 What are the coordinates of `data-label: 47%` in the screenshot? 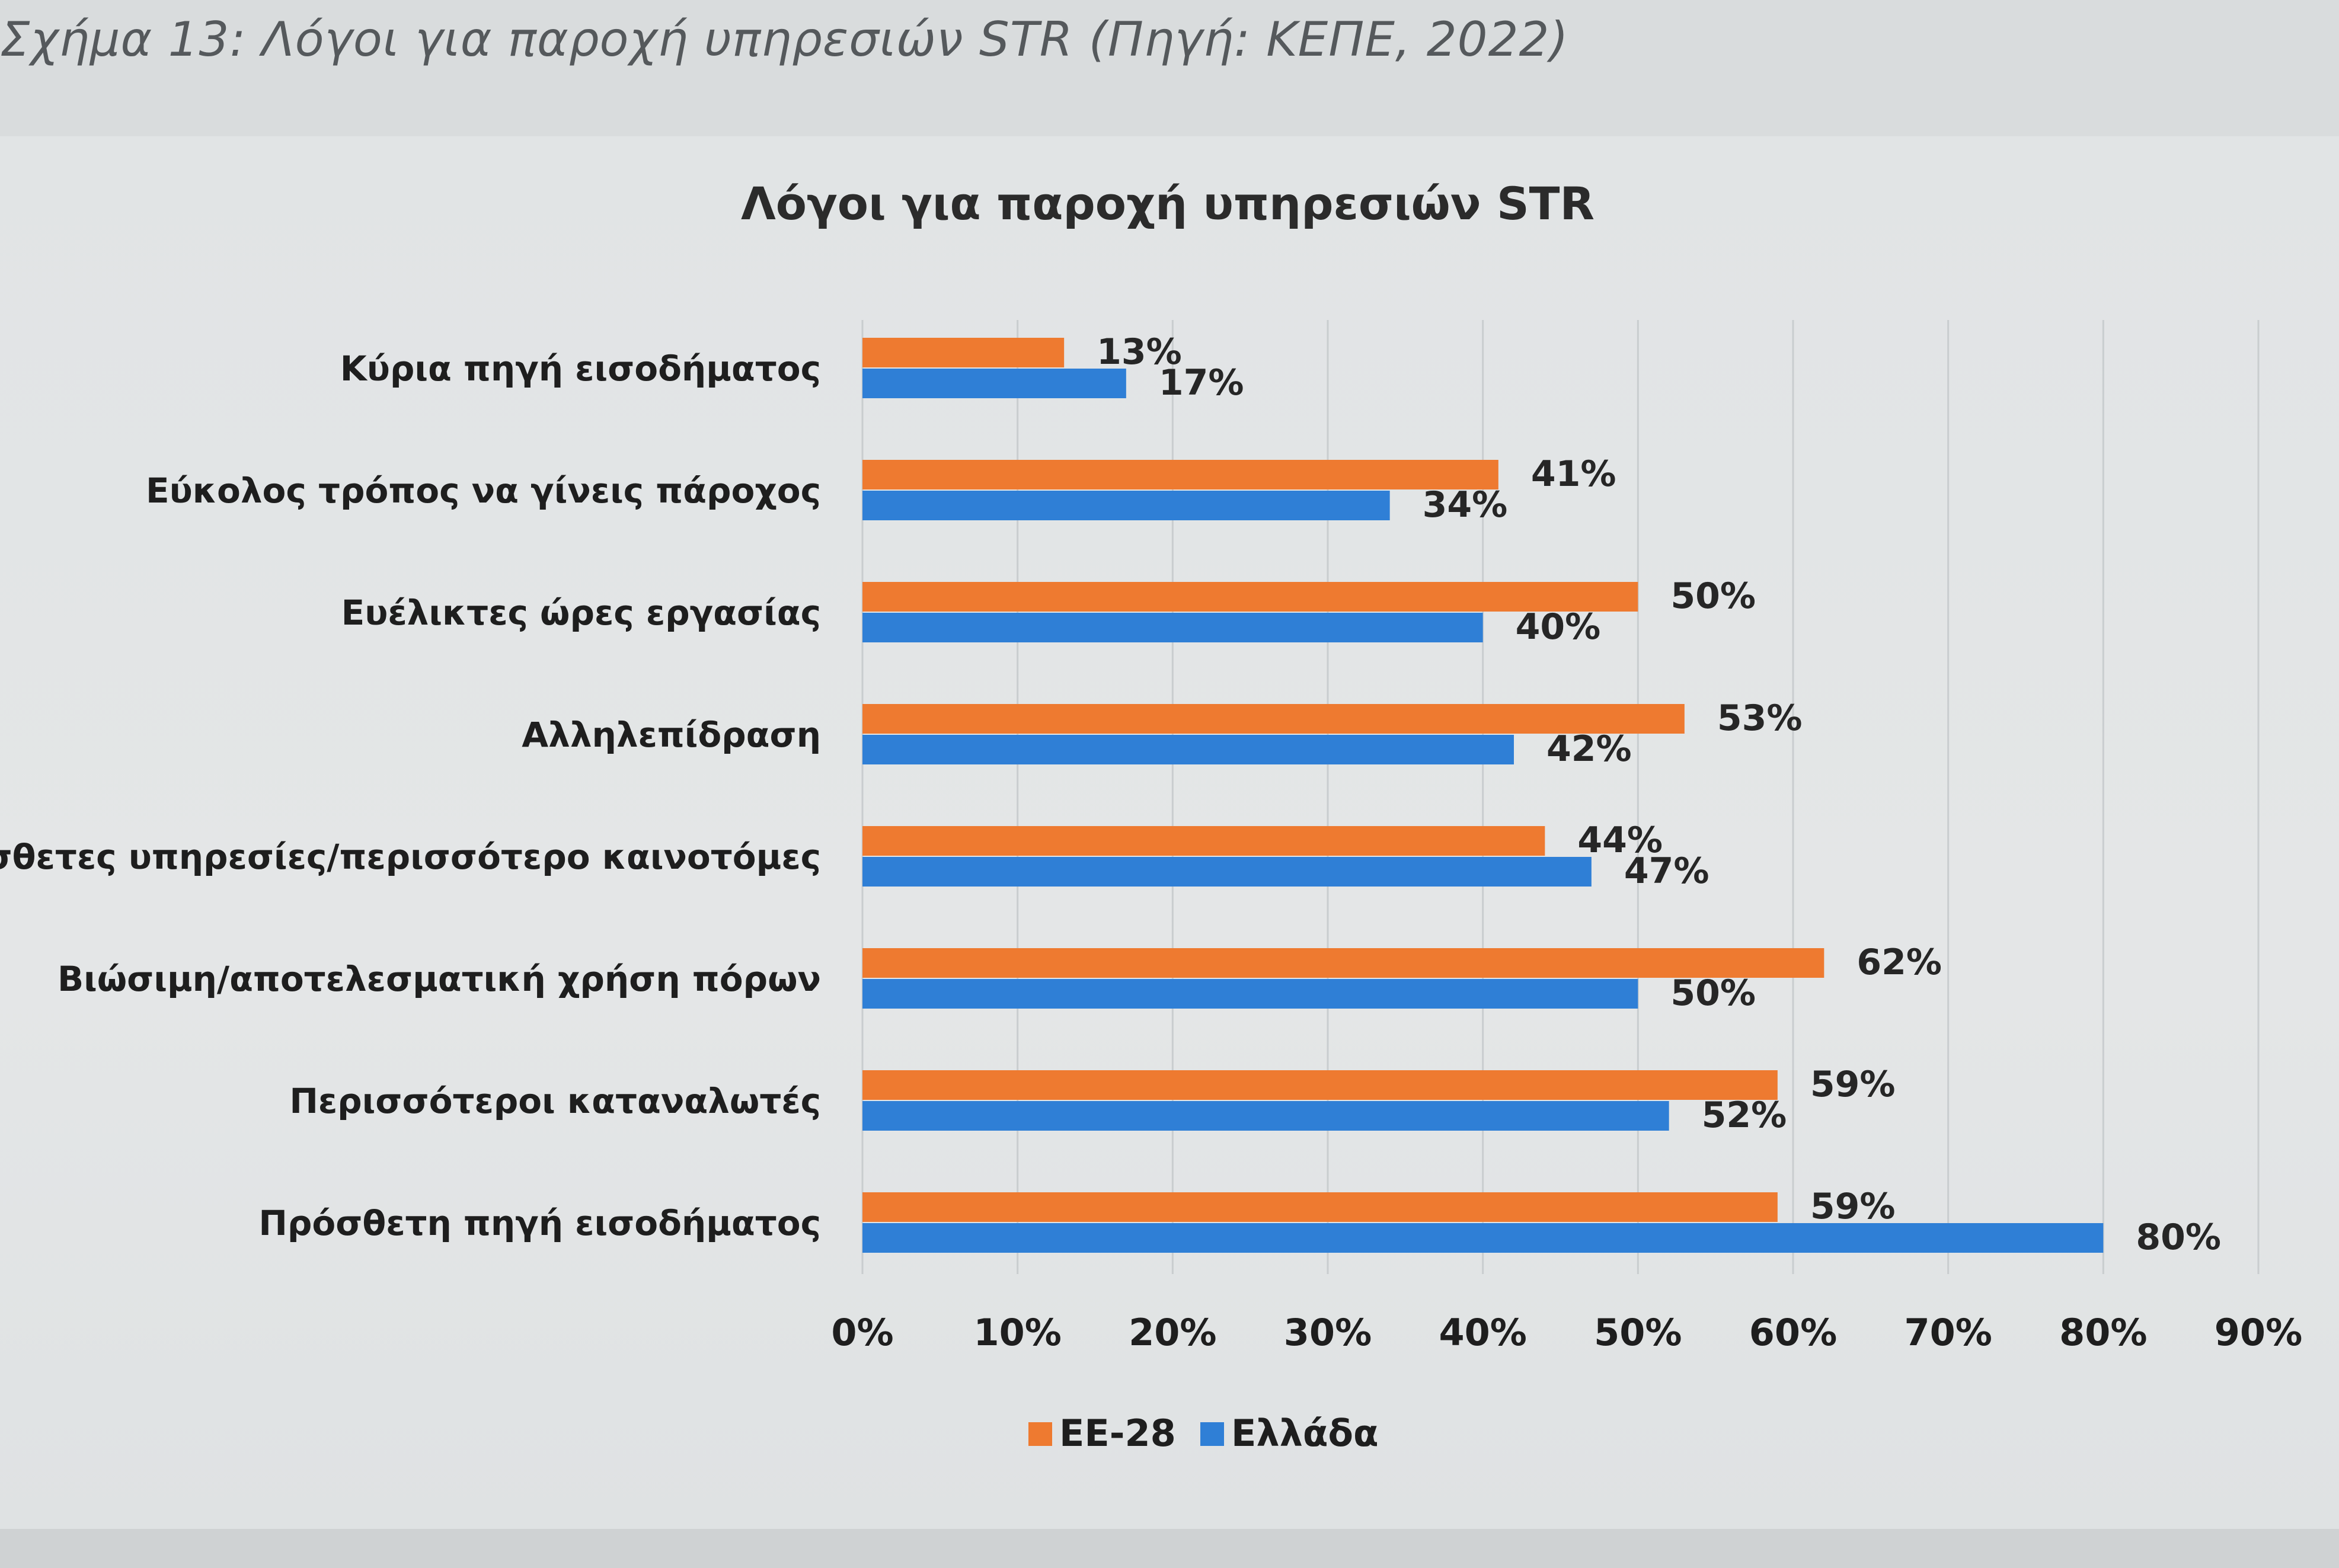 It's located at (1666, 871).